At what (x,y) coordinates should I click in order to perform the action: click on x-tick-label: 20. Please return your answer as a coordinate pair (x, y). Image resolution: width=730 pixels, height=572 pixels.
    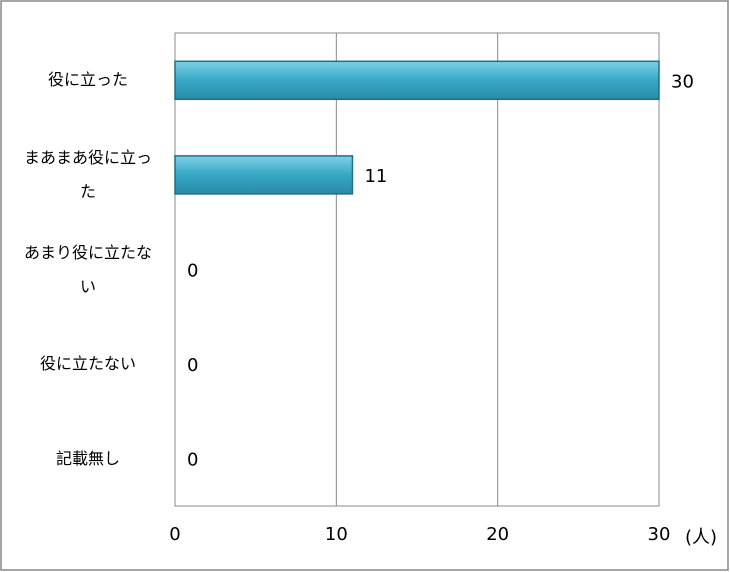
    Looking at the image, I should click on (497, 534).